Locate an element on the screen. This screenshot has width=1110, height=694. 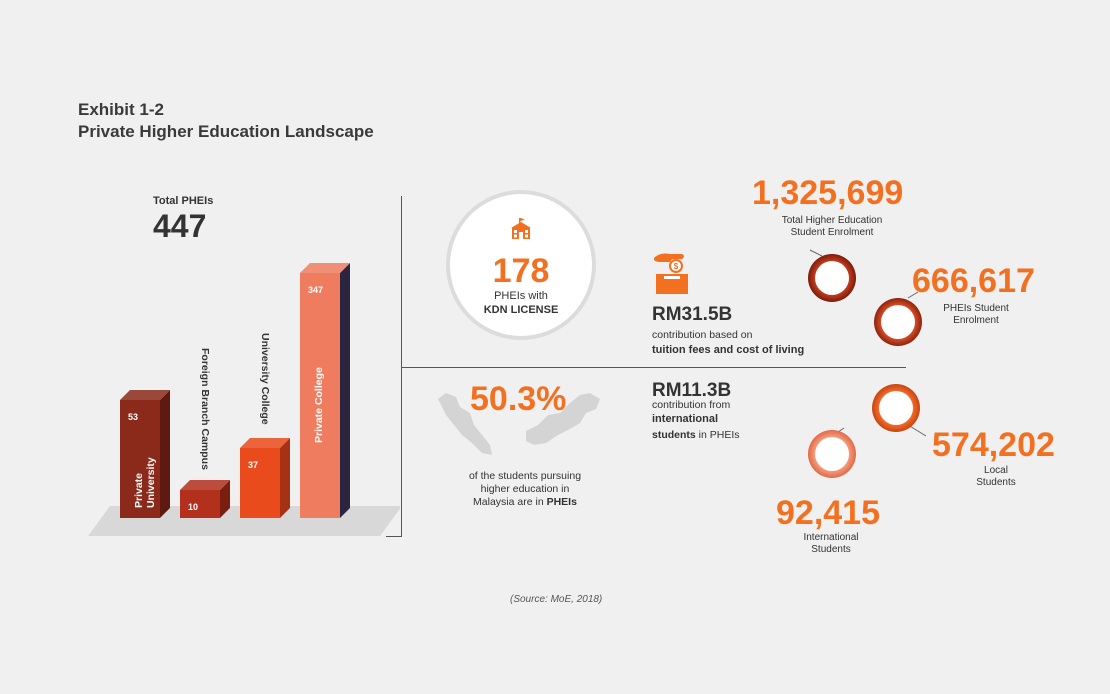
bar-1-category-label: PrivateUniversity is located at coordinates (145, 482).